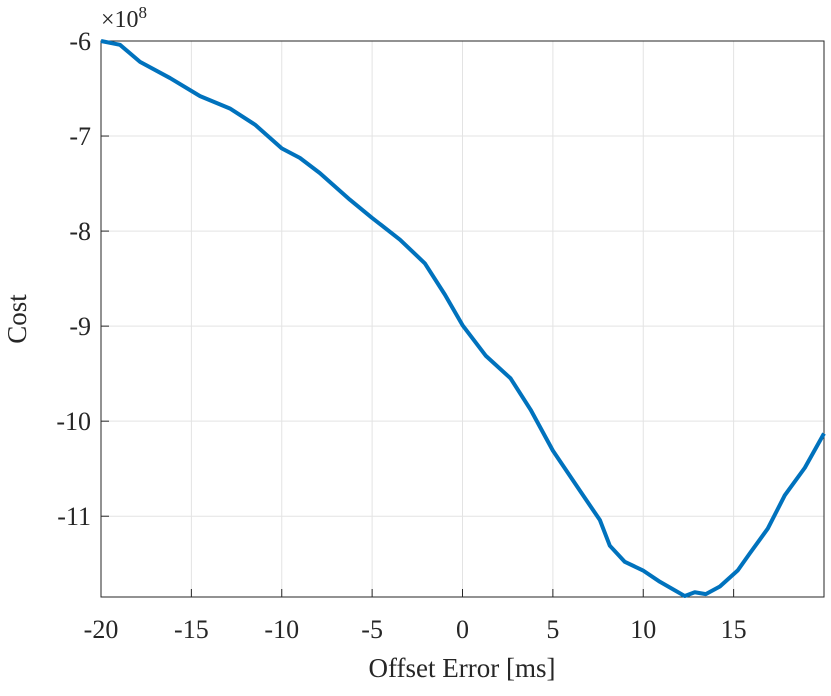 This screenshot has height=696, width=831. I want to click on multiplier-base: ×10, so click(120, 20).